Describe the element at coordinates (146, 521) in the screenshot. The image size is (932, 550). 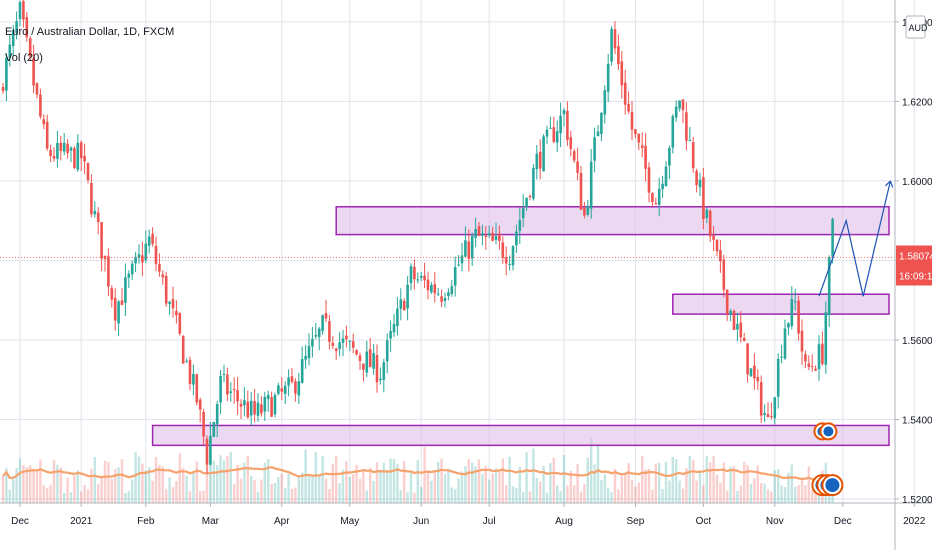
I see `time-tick-label: Feb` at that location.